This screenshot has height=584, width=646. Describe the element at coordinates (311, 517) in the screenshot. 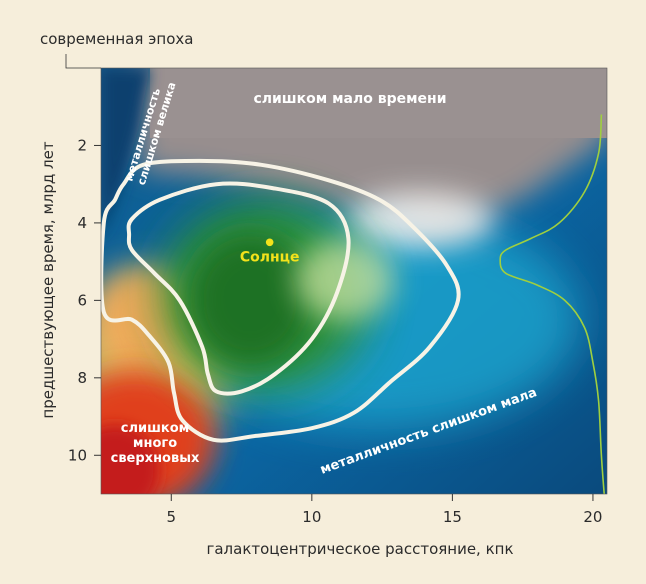

I see `x-tick-label: 10` at that location.